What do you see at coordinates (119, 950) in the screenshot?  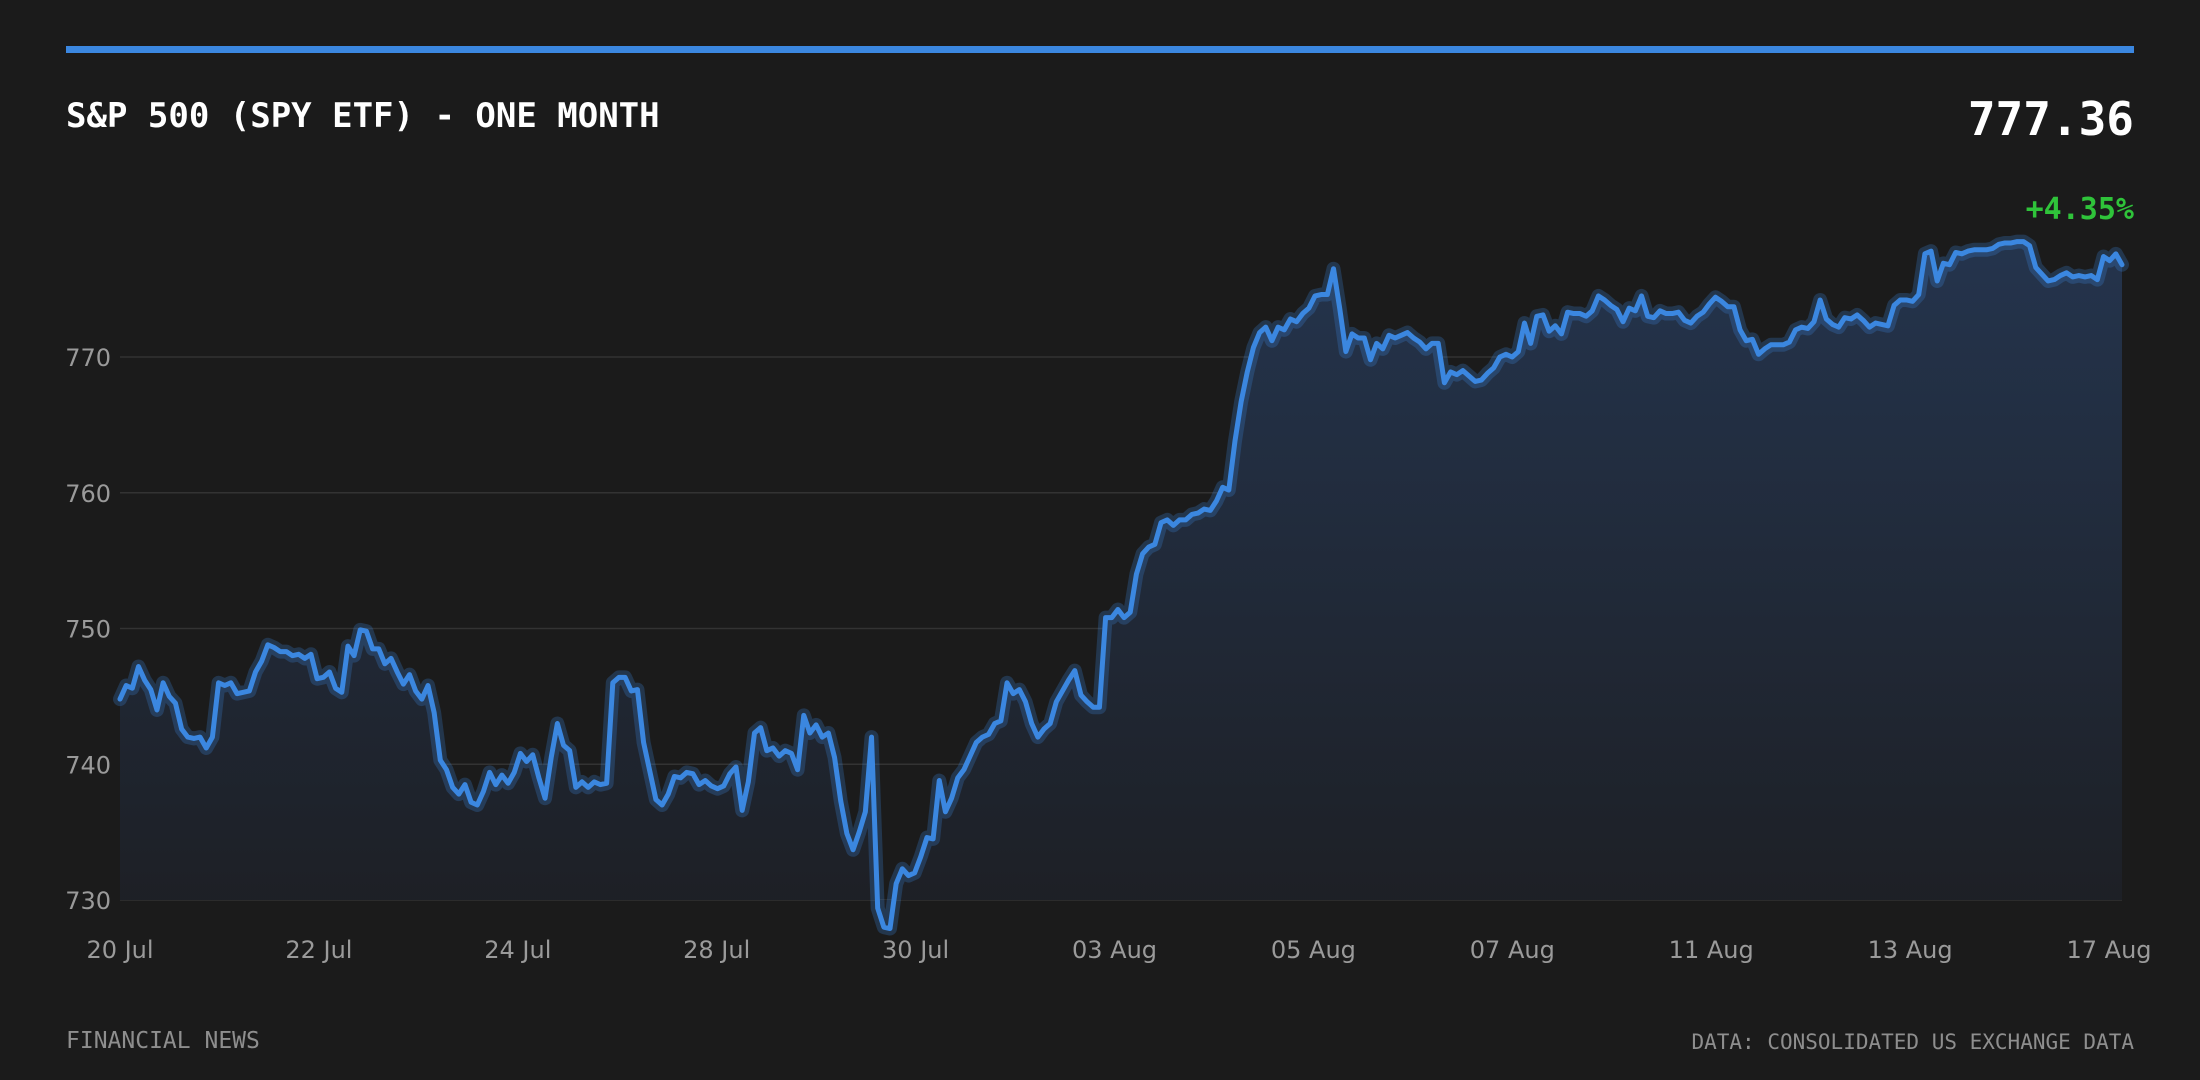 I see `x-tick-label: 20 Jul` at bounding box center [119, 950].